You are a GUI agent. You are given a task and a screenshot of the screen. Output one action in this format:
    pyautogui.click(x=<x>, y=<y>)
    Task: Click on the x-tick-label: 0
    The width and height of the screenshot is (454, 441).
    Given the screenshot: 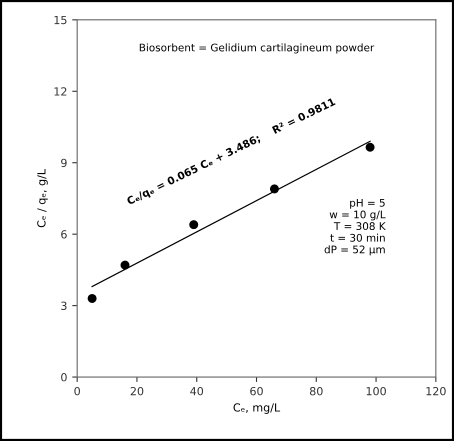 What is the action you would take?
    pyautogui.click(x=77, y=391)
    